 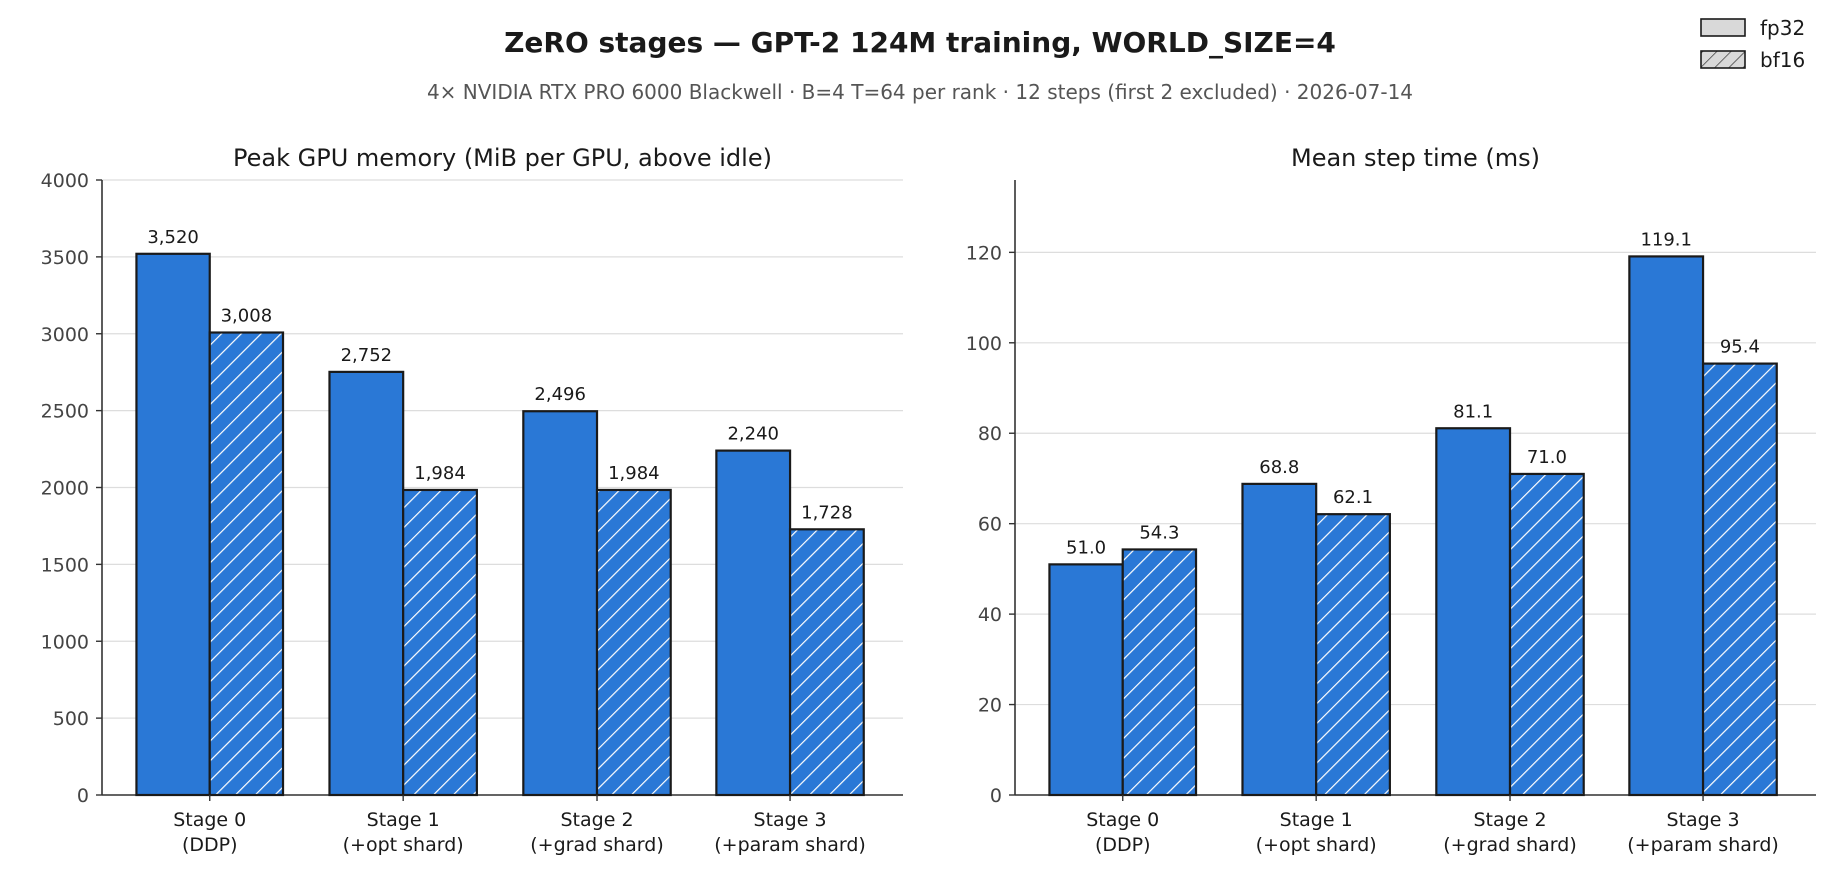 I want to click on memory-data-label: 2,752, so click(x=367, y=355).